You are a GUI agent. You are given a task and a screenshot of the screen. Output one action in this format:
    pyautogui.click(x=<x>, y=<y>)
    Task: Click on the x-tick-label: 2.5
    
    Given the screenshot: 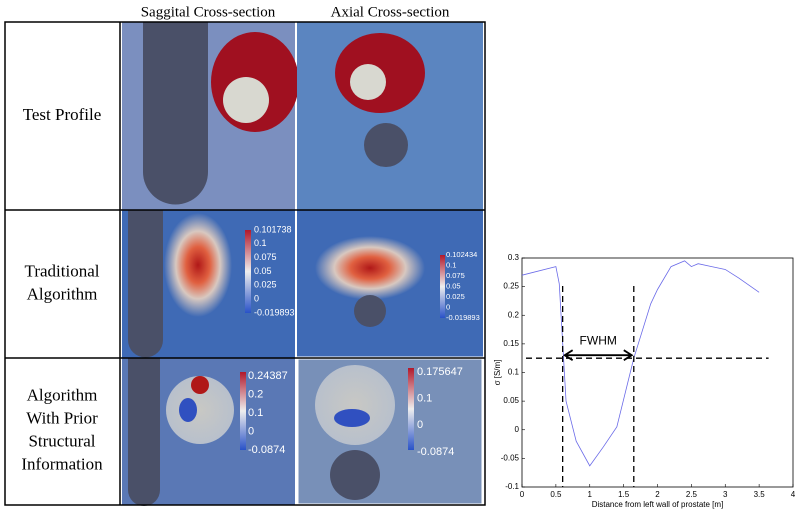 What is the action you would take?
    pyautogui.click(x=692, y=494)
    